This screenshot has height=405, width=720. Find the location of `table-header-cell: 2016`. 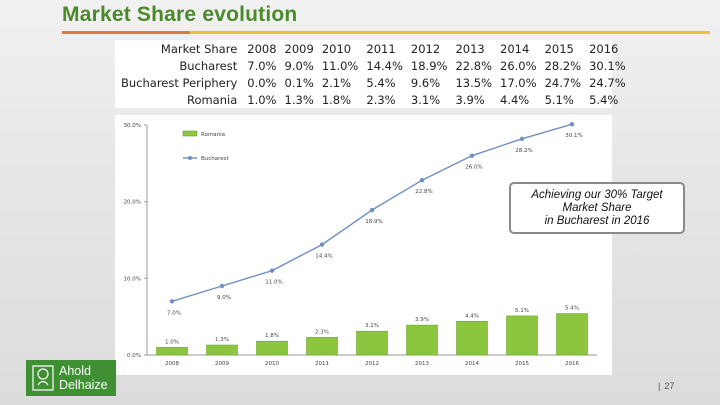

table-header-cell: 2016 is located at coordinates (604, 48).